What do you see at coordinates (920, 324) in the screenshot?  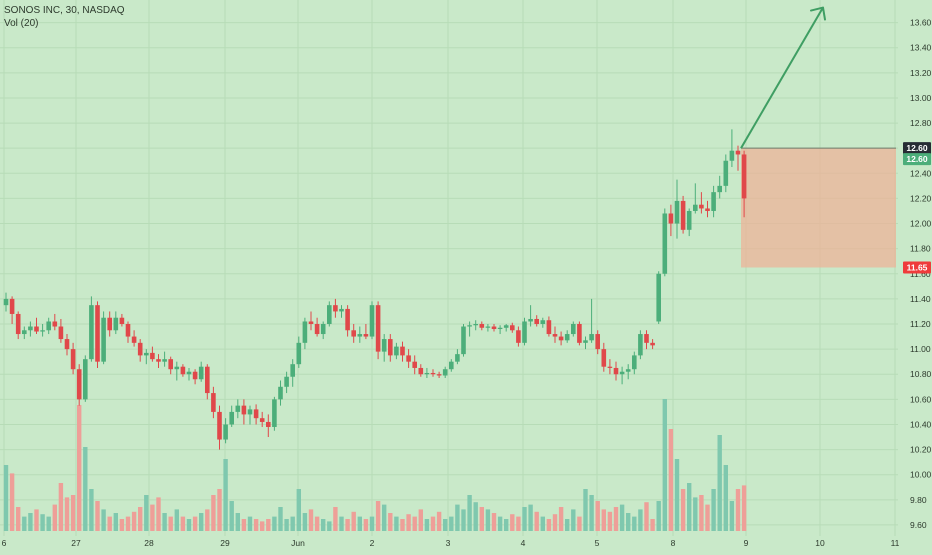 I see `y-tick-label: 11.20` at bounding box center [920, 324].